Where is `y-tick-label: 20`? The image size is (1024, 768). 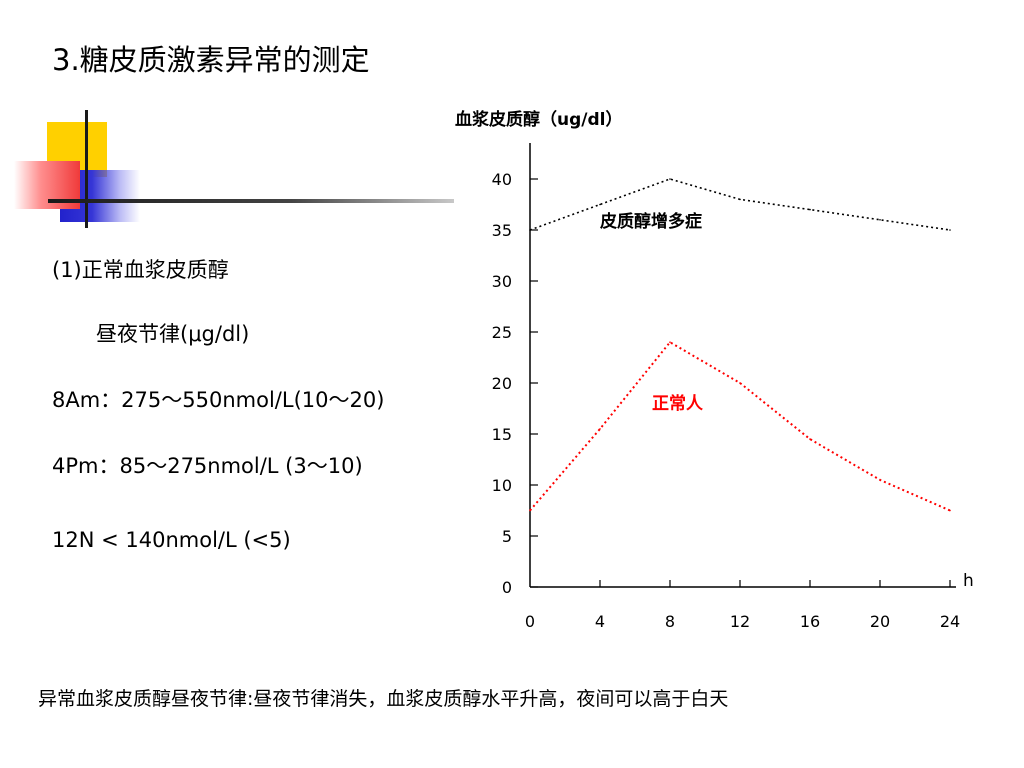 y-tick-label: 20 is located at coordinates (502, 383).